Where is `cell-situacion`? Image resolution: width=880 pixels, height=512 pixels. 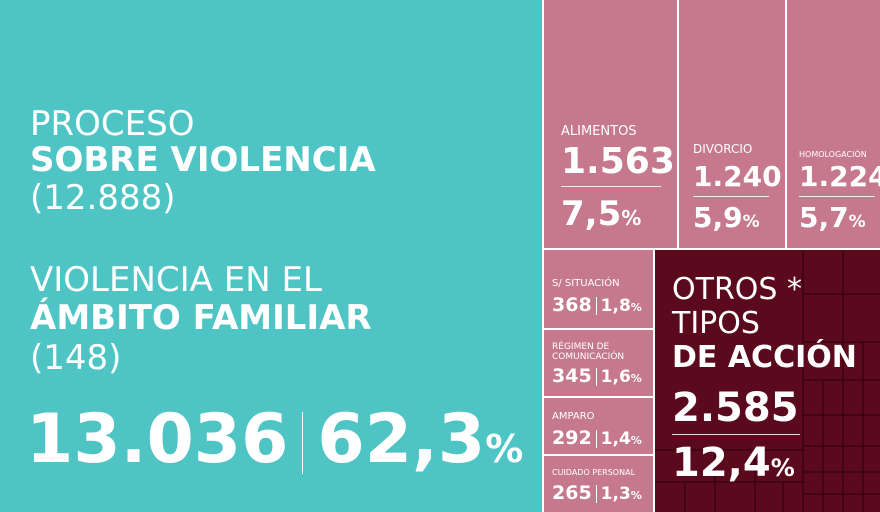 cell-situacion is located at coordinates (598, 289).